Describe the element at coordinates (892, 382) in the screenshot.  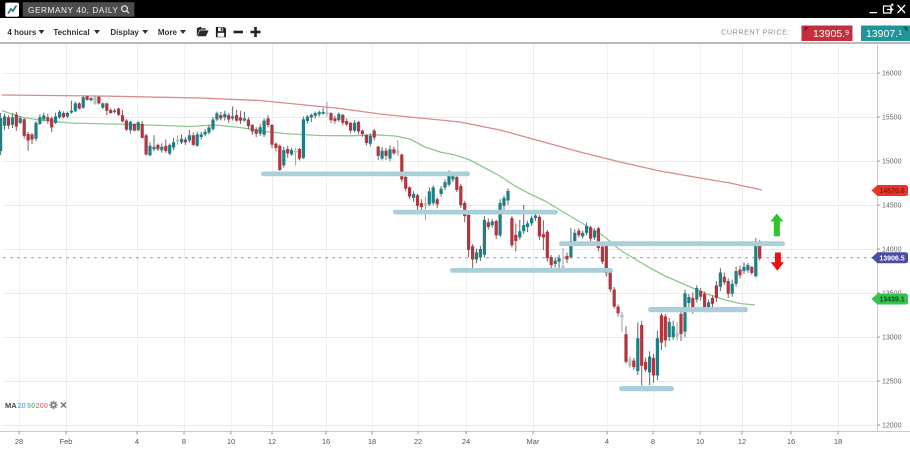
I see `svg-text: 12500` at that location.